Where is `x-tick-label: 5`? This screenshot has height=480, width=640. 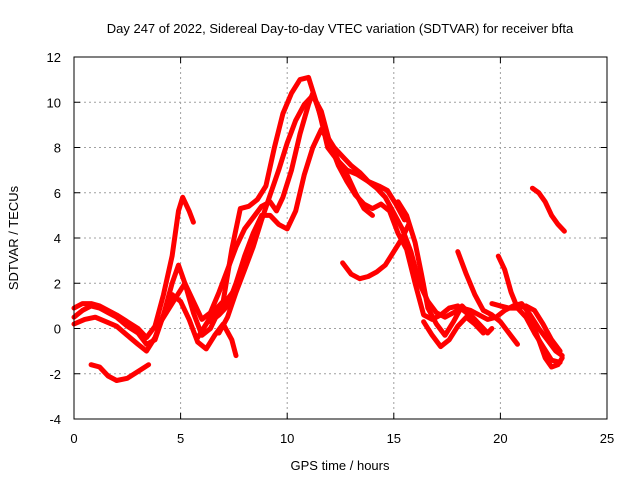
x-tick-label: 5 is located at coordinates (180, 438).